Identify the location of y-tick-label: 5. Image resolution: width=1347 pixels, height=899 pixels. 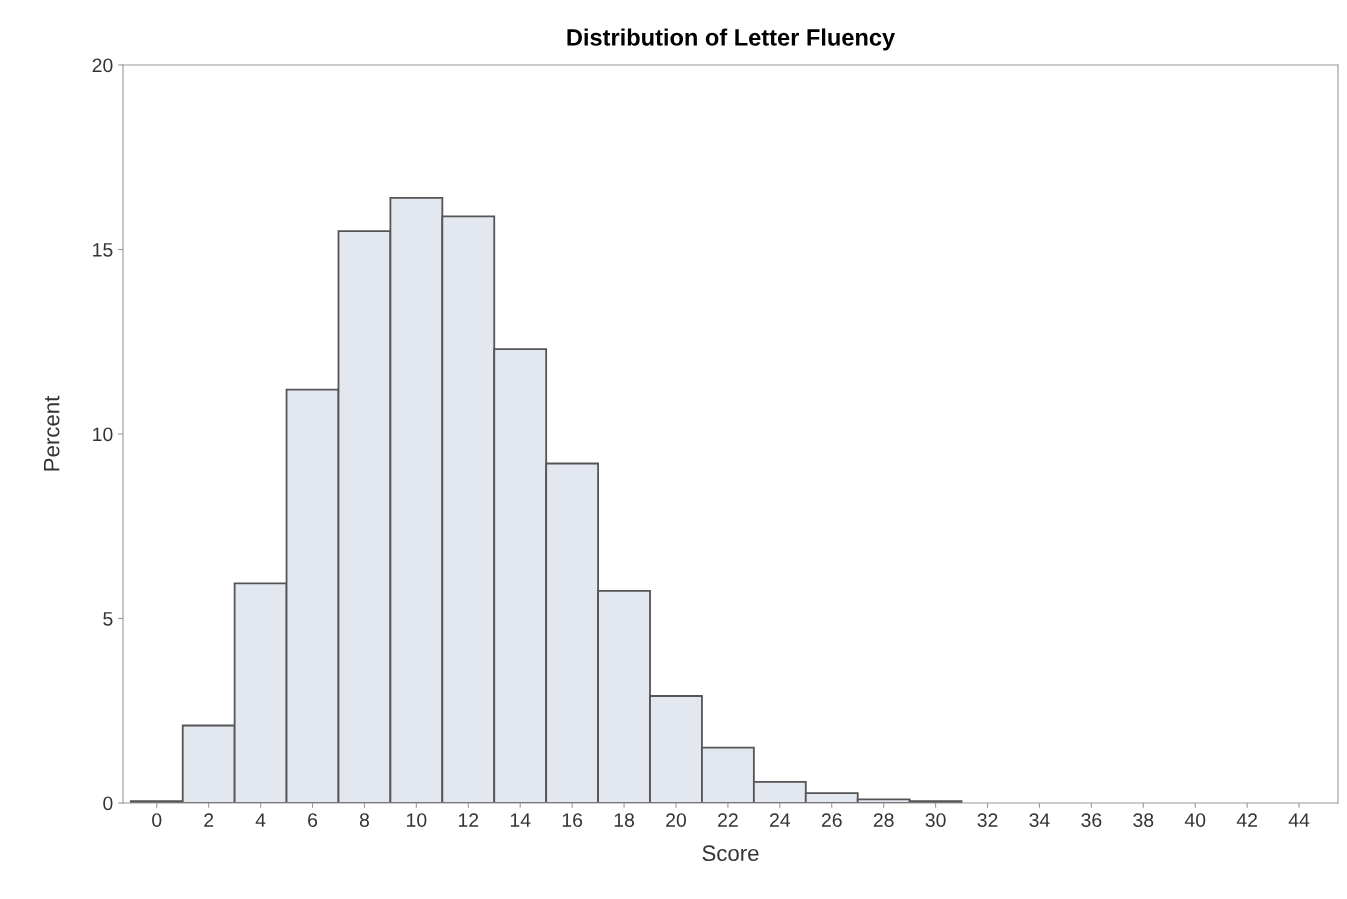
(108, 619).